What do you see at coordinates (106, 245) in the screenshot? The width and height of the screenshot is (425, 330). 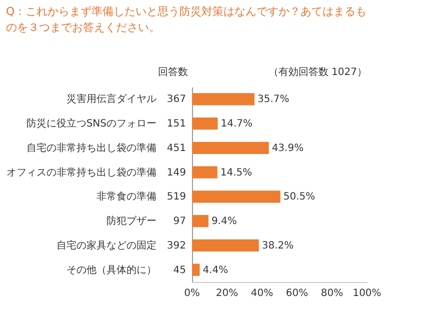 I see `y-tick-label: 自宅の家具などの固定` at bounding box center [106, 245].